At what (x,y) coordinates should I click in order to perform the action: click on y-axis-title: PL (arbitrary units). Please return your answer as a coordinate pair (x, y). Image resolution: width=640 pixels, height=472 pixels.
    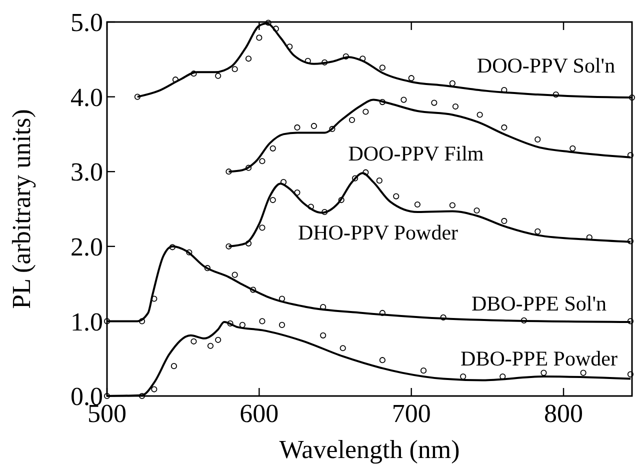
    Looking at the image, I should click on (21, 209).